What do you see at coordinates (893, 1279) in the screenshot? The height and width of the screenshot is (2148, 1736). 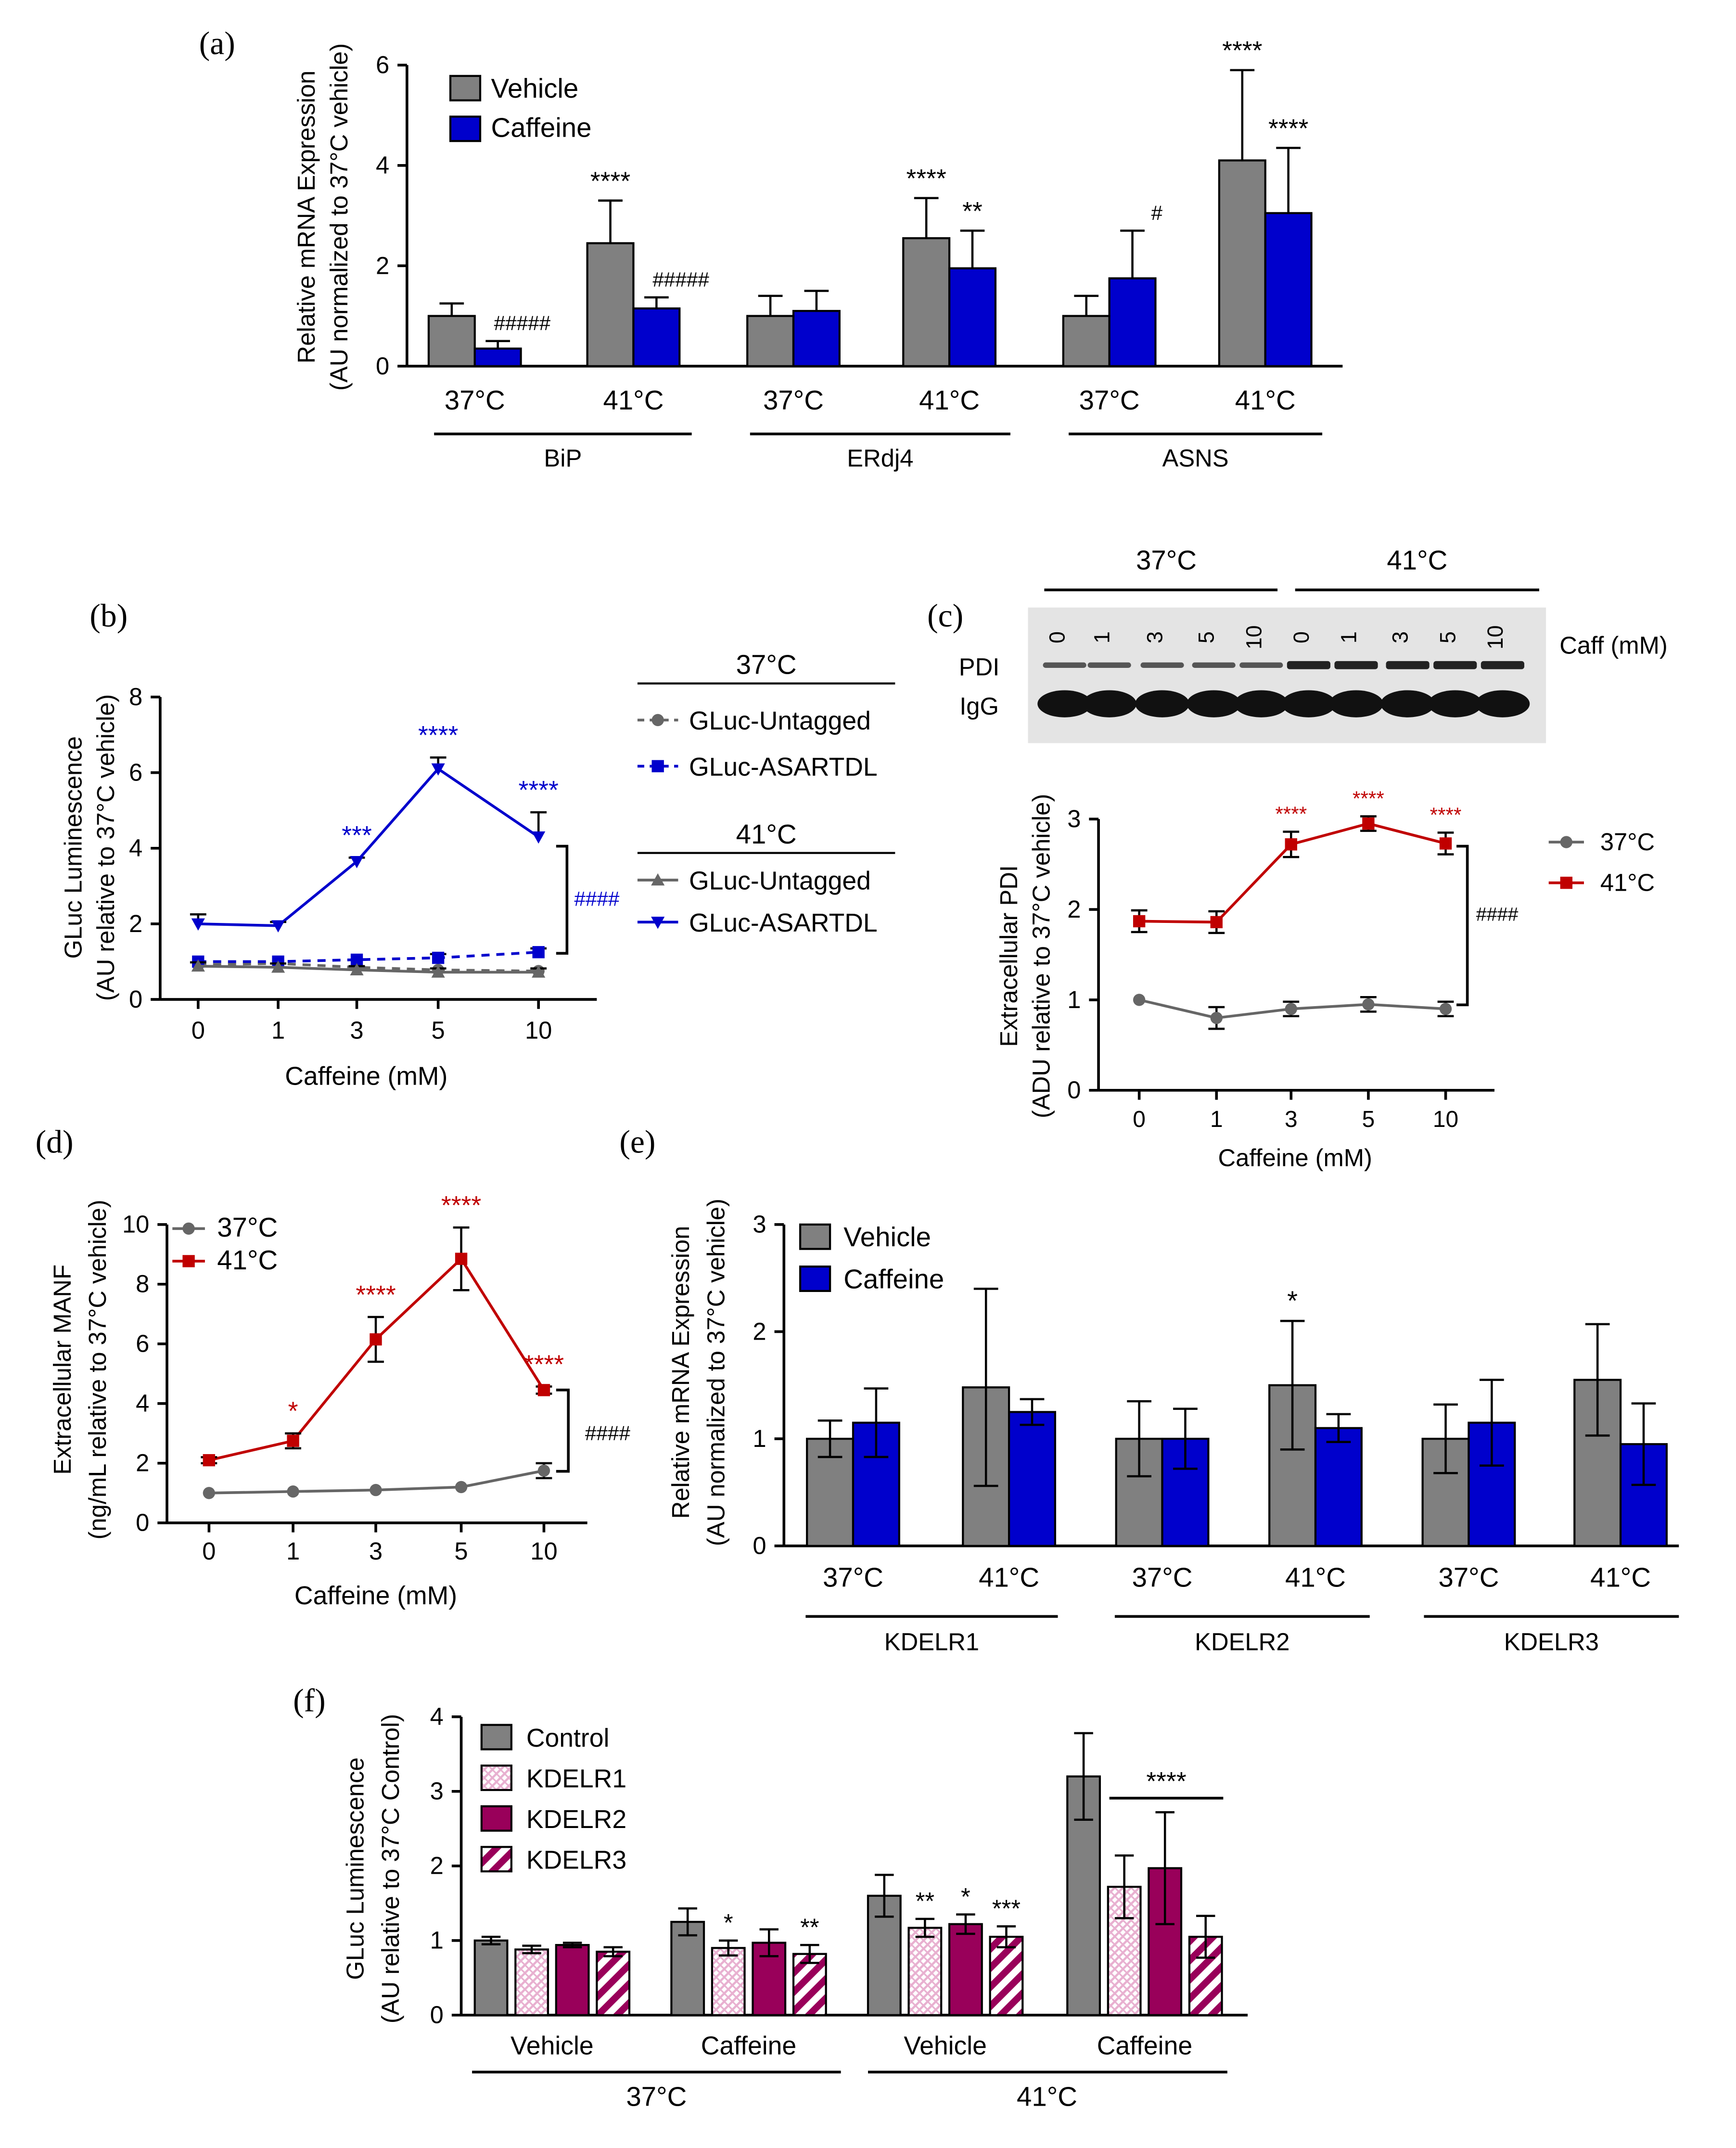 I see `legend-label: Caffeine` at bounding box center [893, 1279].